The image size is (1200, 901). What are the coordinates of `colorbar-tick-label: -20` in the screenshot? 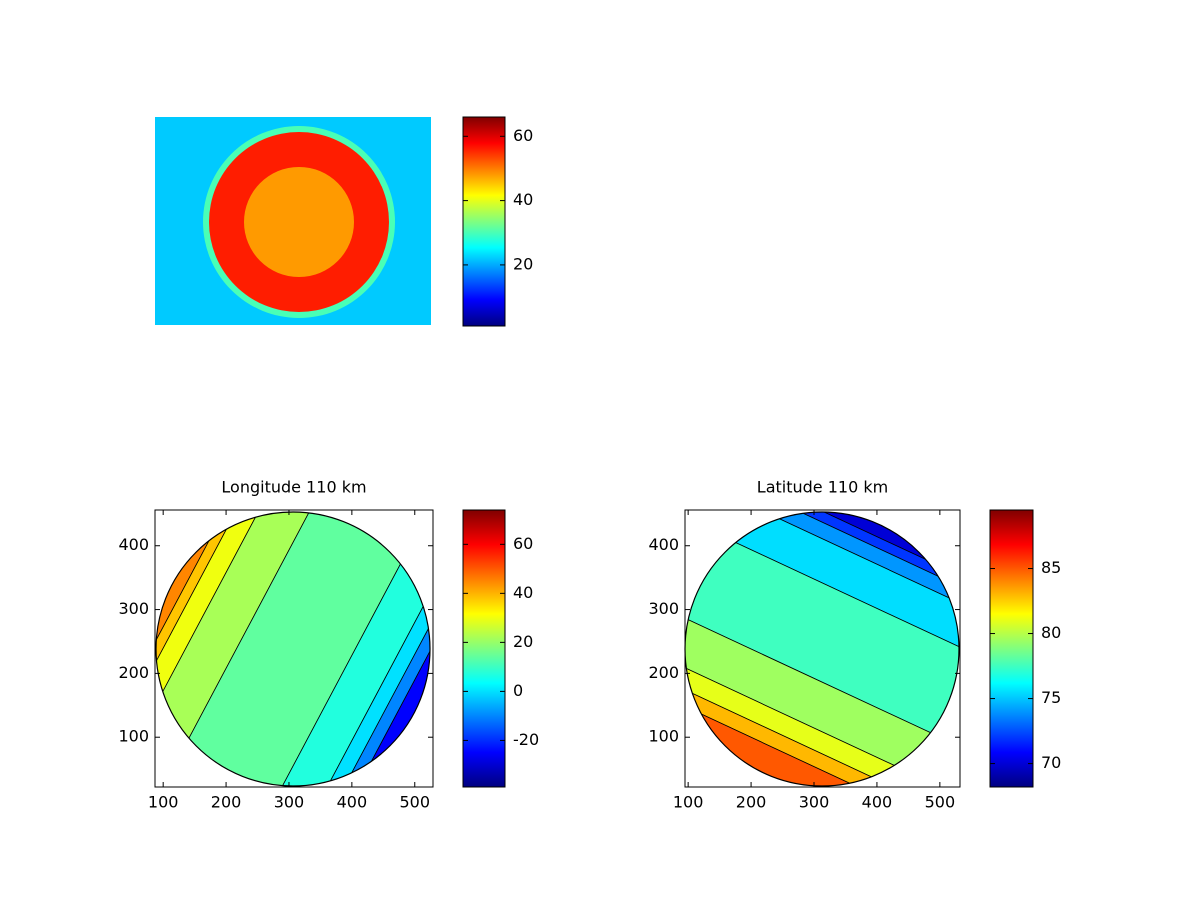 It's located at (526, 739).